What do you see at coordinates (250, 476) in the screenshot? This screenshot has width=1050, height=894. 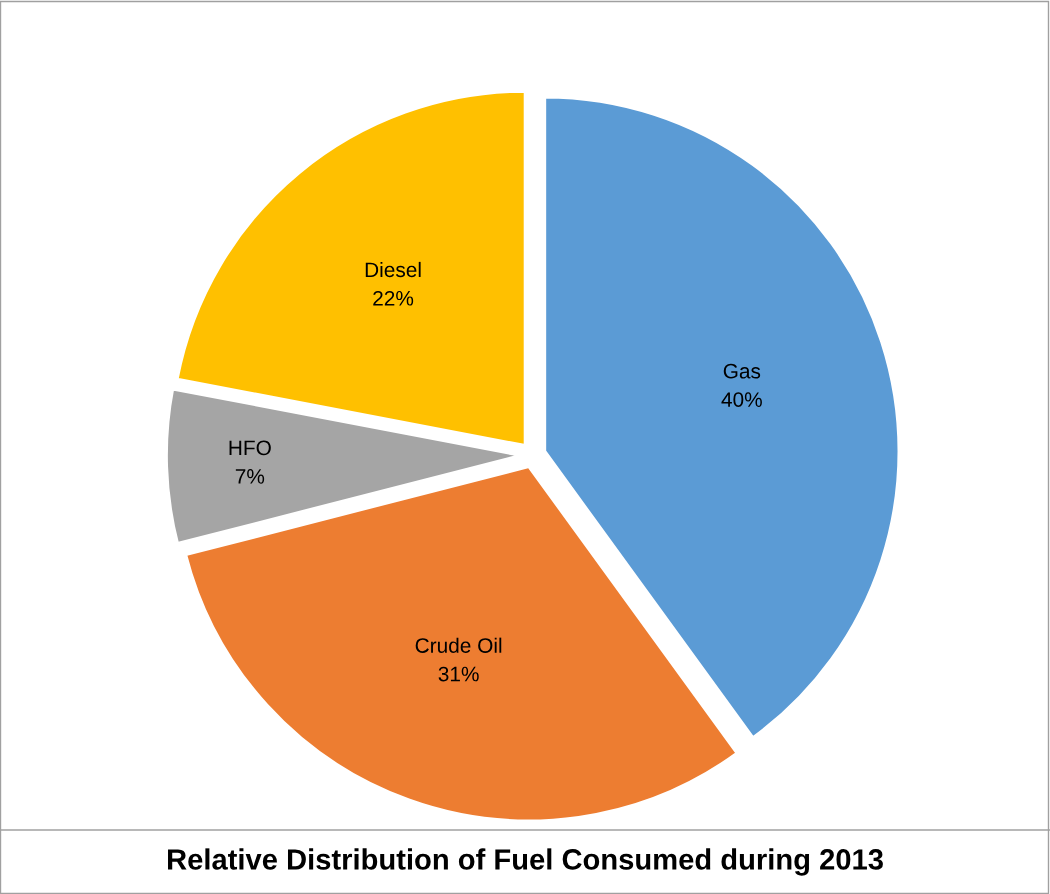 I see `data-label: 7%` at bounding box center [250, 476].